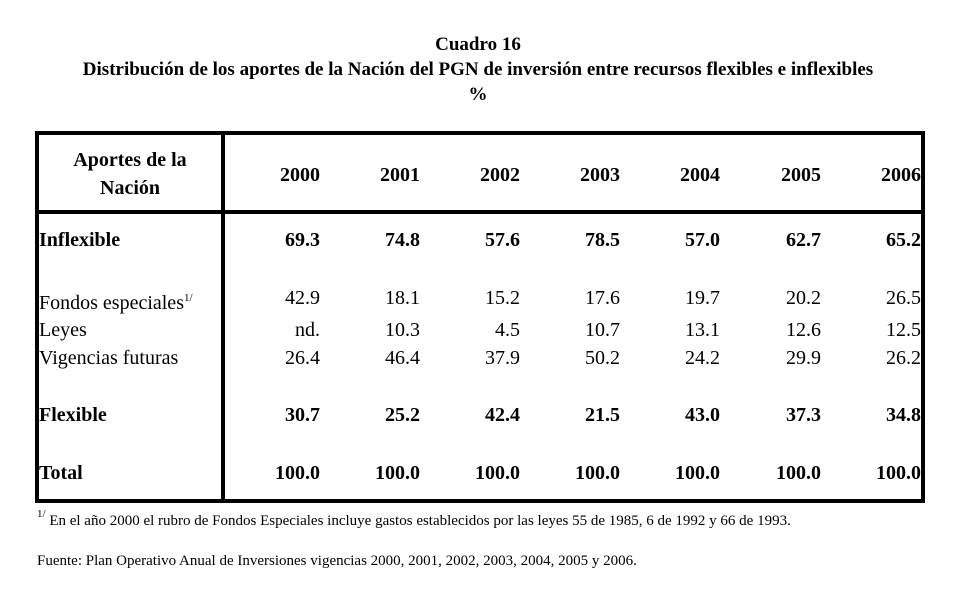  I want to click on table-cell: 13.1, so click(702, 330).